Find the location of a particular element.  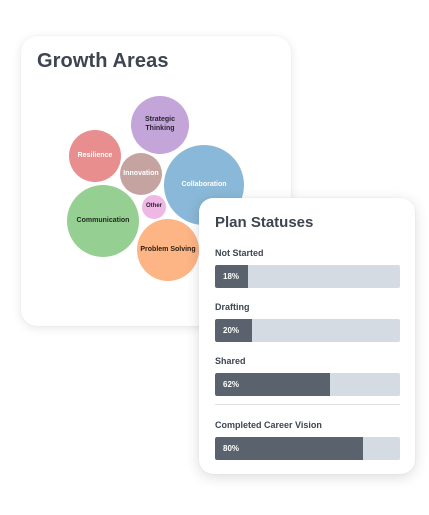

progress-value: 20% is located at coordinates (231, 330).